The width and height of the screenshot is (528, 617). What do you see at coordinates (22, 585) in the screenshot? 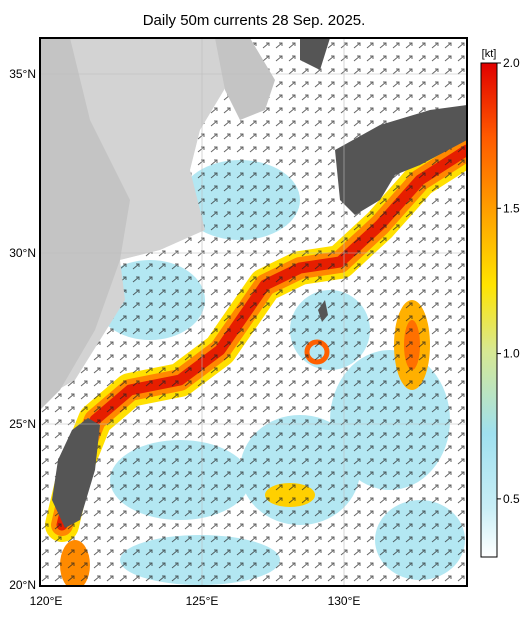
I see `latitude-label: 20°N` at bounding box center [22, 585].